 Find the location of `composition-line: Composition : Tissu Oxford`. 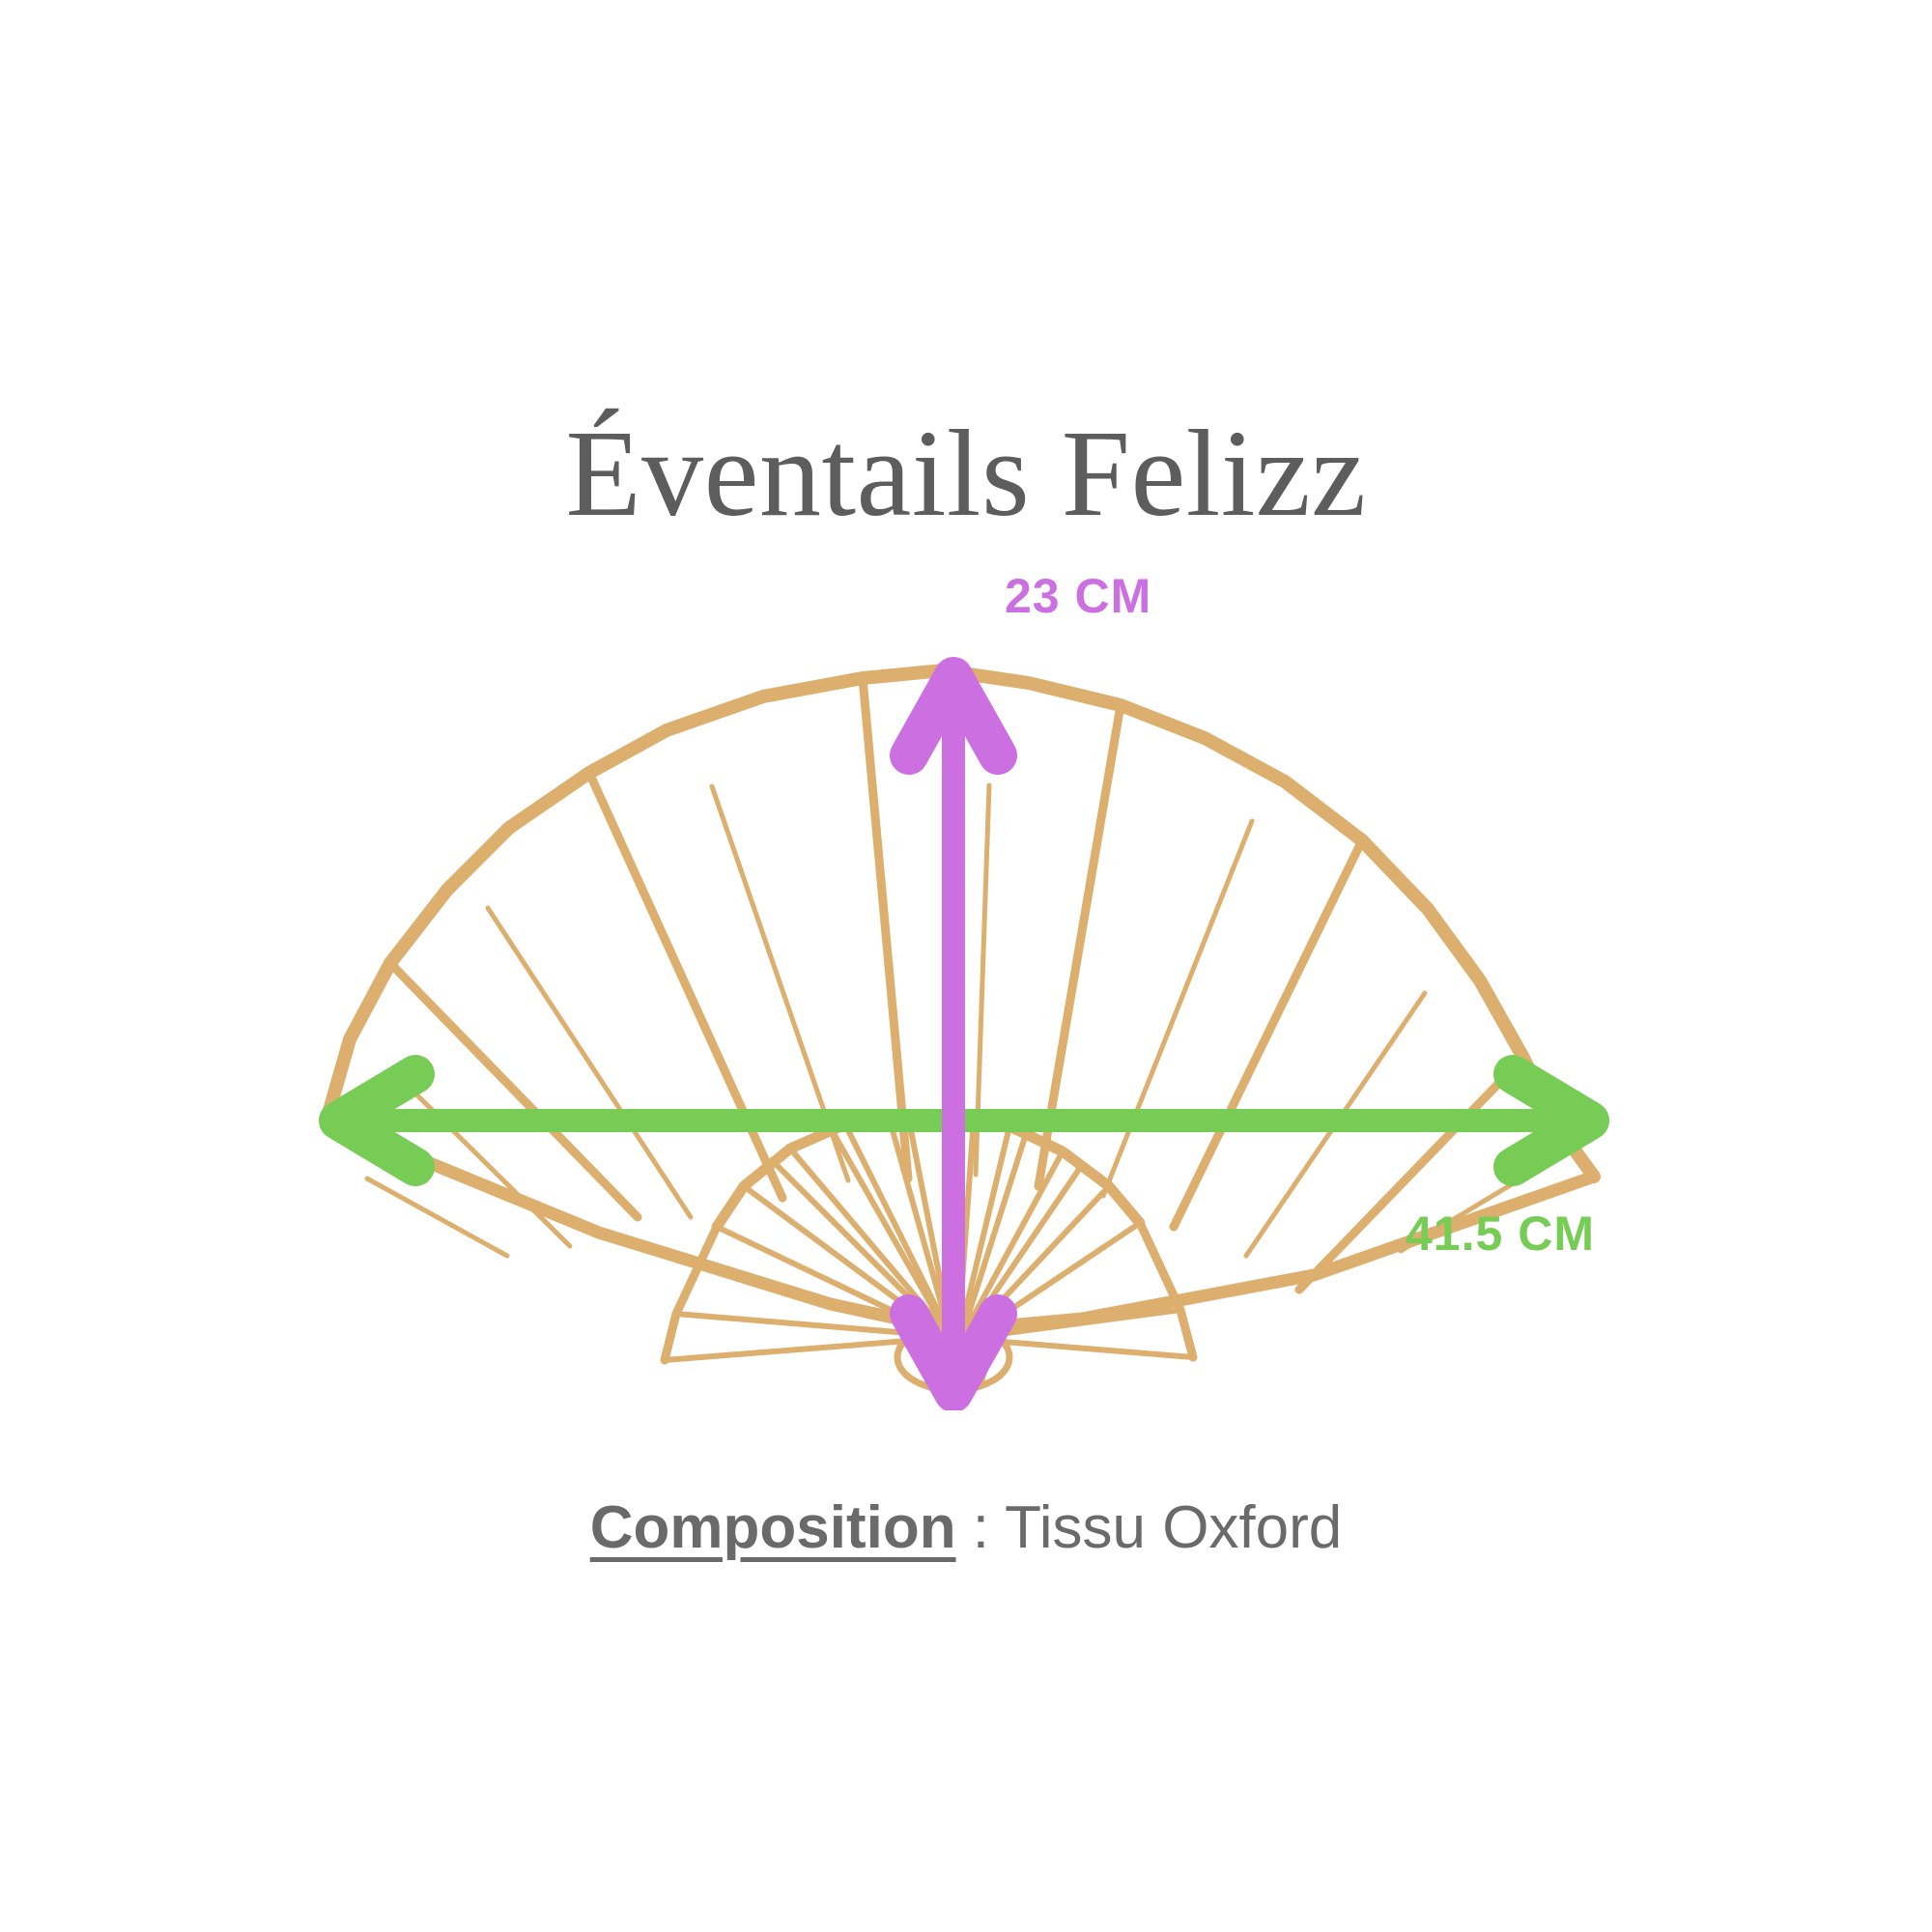

composition-line: Composition : Tissu Oxford is located at coordinates (966, 1527).